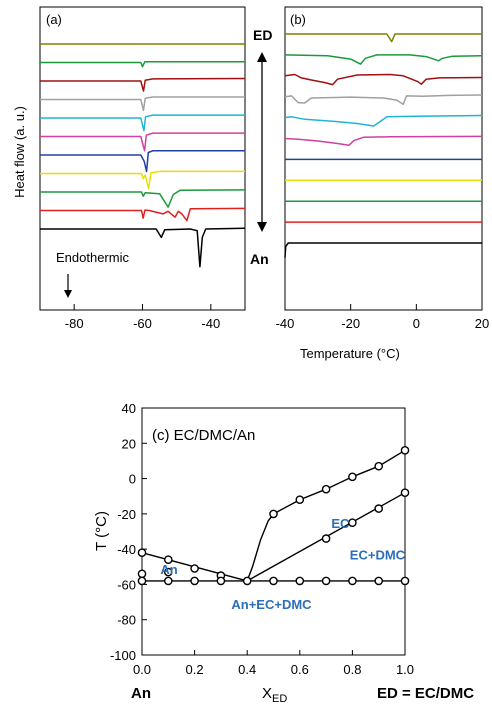  What do you see at coordinates (132, 479) in the screenshot?
I see `y-tick-label: 0` at bounding box center [132, 479].